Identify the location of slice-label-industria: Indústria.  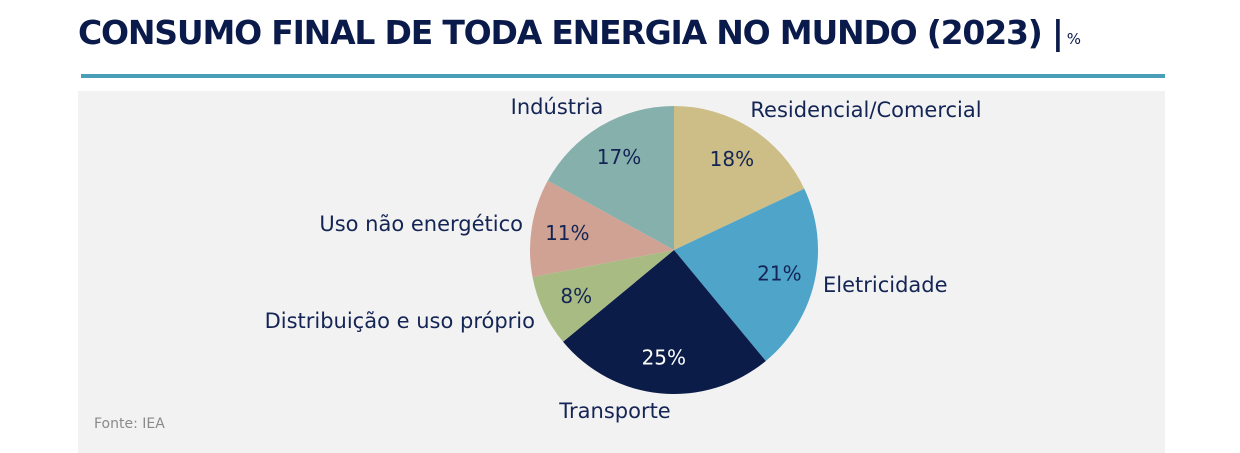
(557, 107).